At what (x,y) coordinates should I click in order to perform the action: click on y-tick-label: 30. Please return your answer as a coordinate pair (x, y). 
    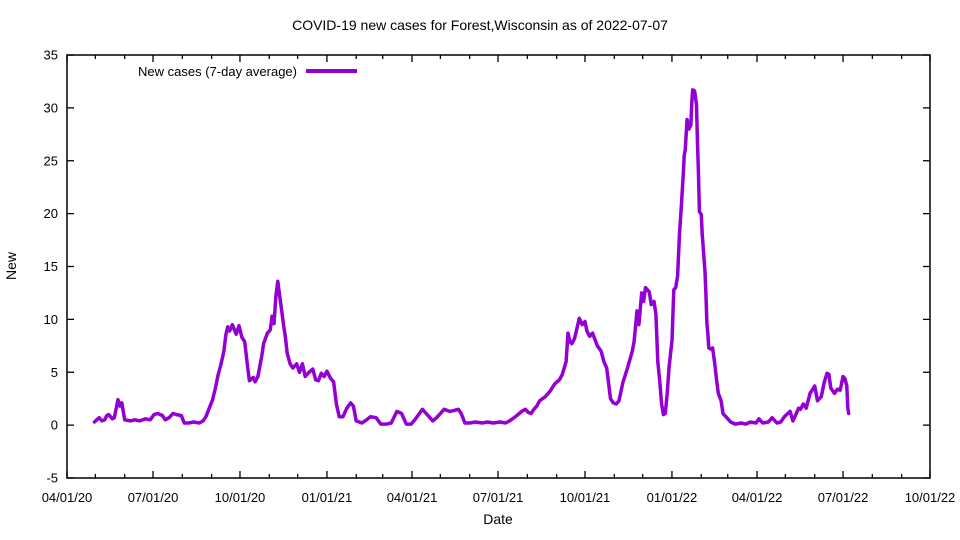
    Looking at the image, I should click on (51, 107).